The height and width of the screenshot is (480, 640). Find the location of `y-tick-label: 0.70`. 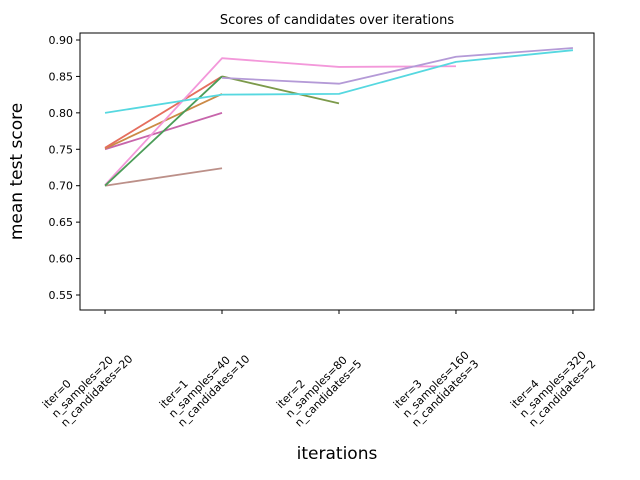

y-tick-label: 0.70 is located at coordinates (61, 186).